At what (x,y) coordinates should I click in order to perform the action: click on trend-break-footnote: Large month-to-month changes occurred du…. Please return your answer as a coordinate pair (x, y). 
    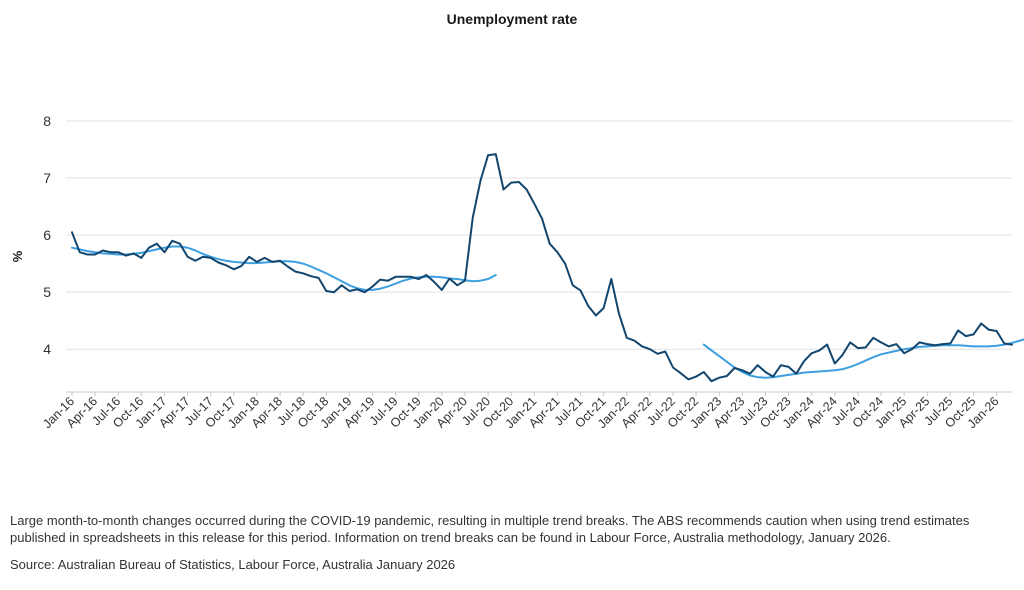
    Looking at the image, I should click on (490, 529).